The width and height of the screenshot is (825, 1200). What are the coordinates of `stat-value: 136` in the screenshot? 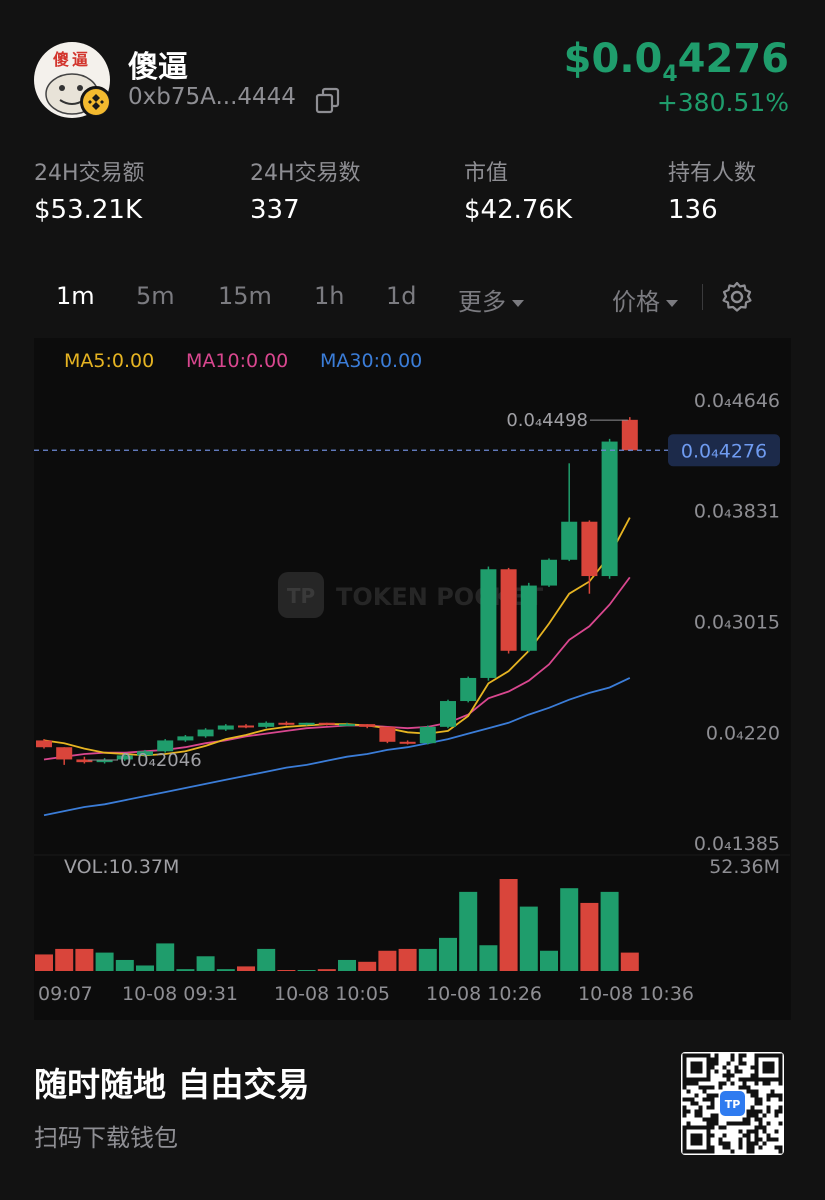 It's located at (693, 210).